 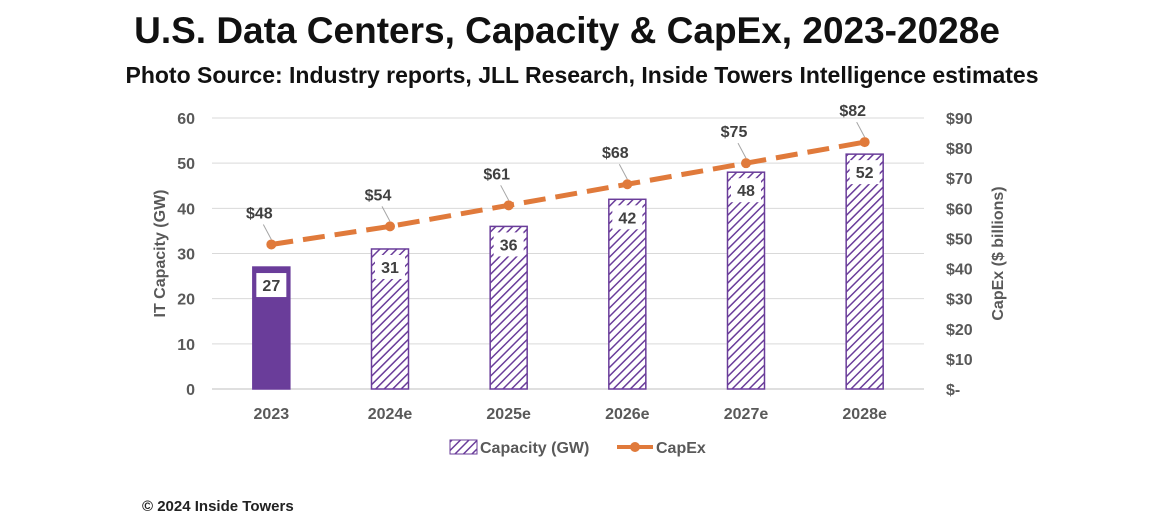 What do you see at coordinates (959, 119) in the screenshot?
I see `y2-tick-label: $90` at bounding box center [959, 119].